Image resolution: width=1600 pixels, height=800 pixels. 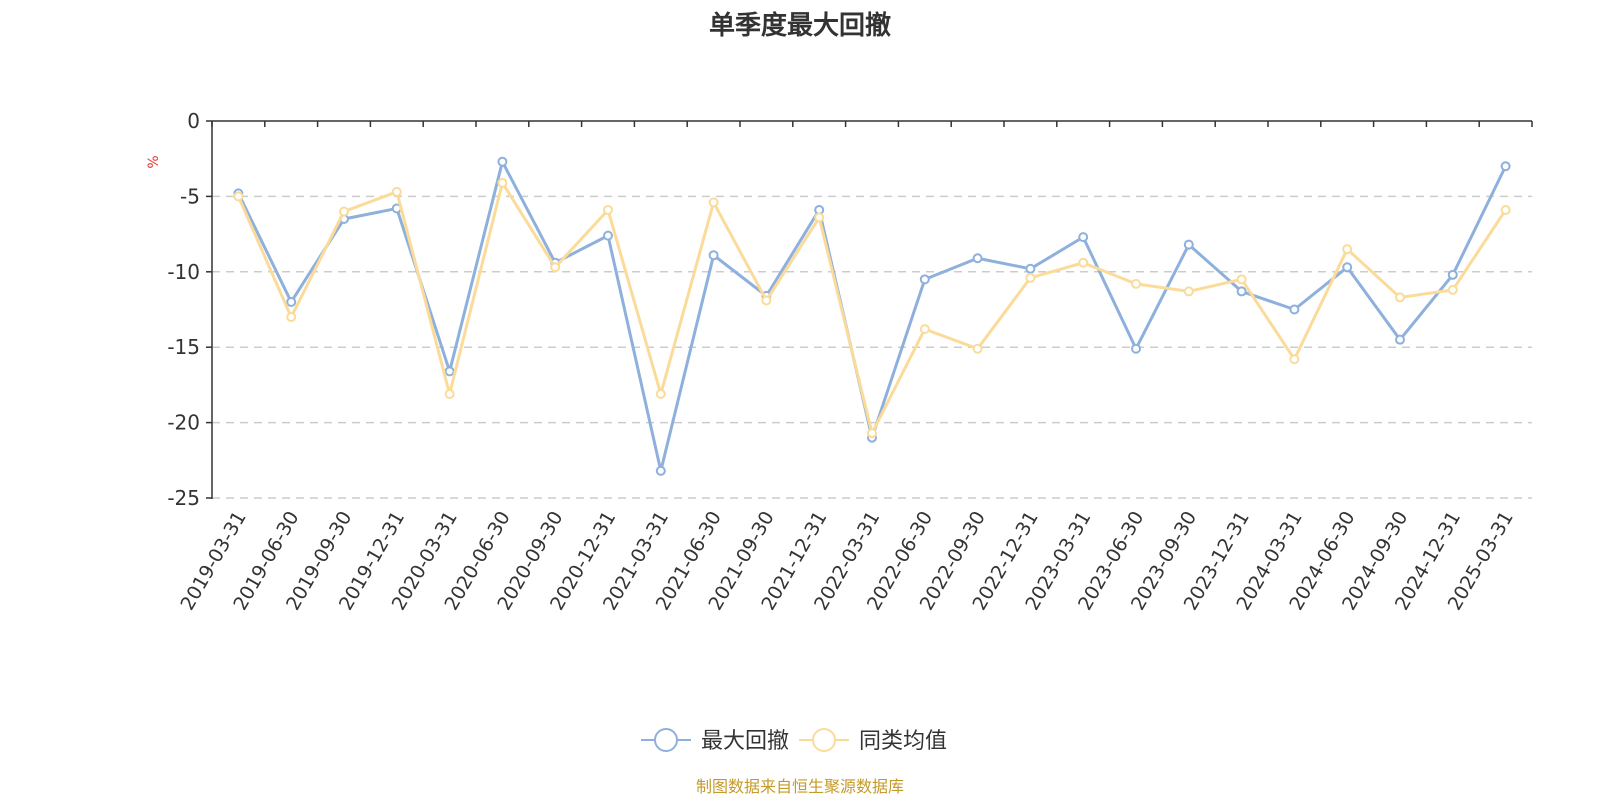 I want to click on legend-item: 最大回撤, so click(x=715, y=741).